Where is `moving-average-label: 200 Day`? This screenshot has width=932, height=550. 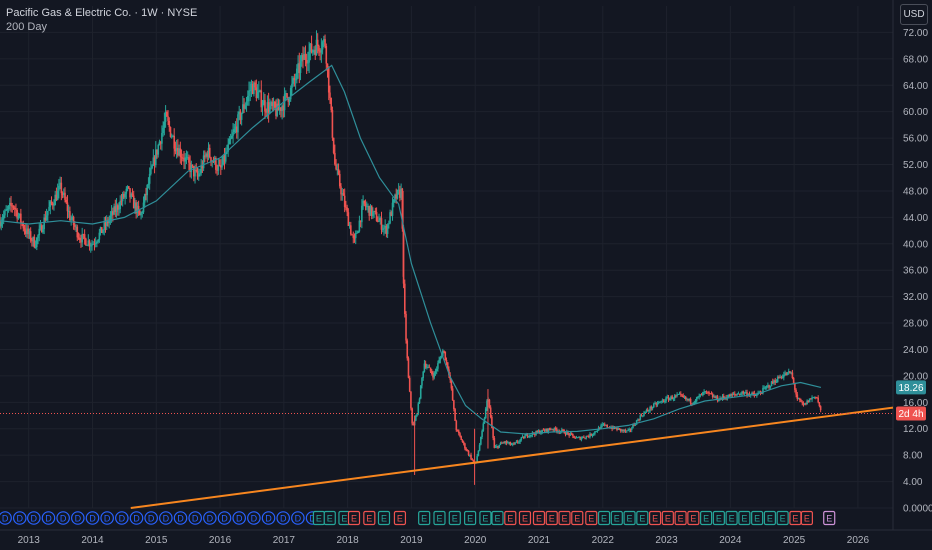 moving-average-label: 200 Day is located at coordinates (26, 27).